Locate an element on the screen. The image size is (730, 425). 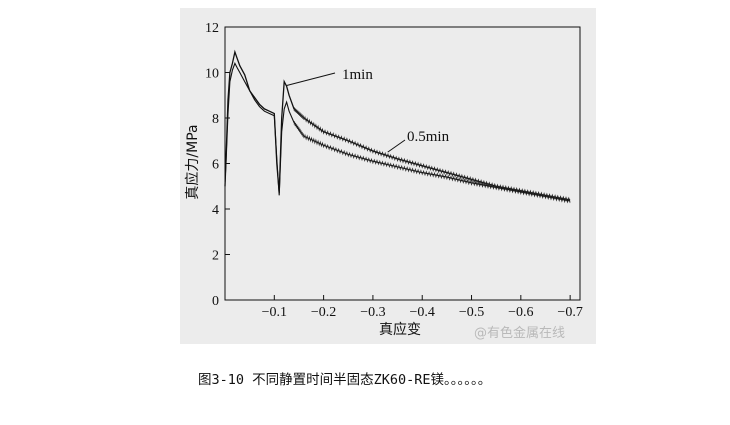
x-tick-label: −0.5 is located at coordinates (471, 312).